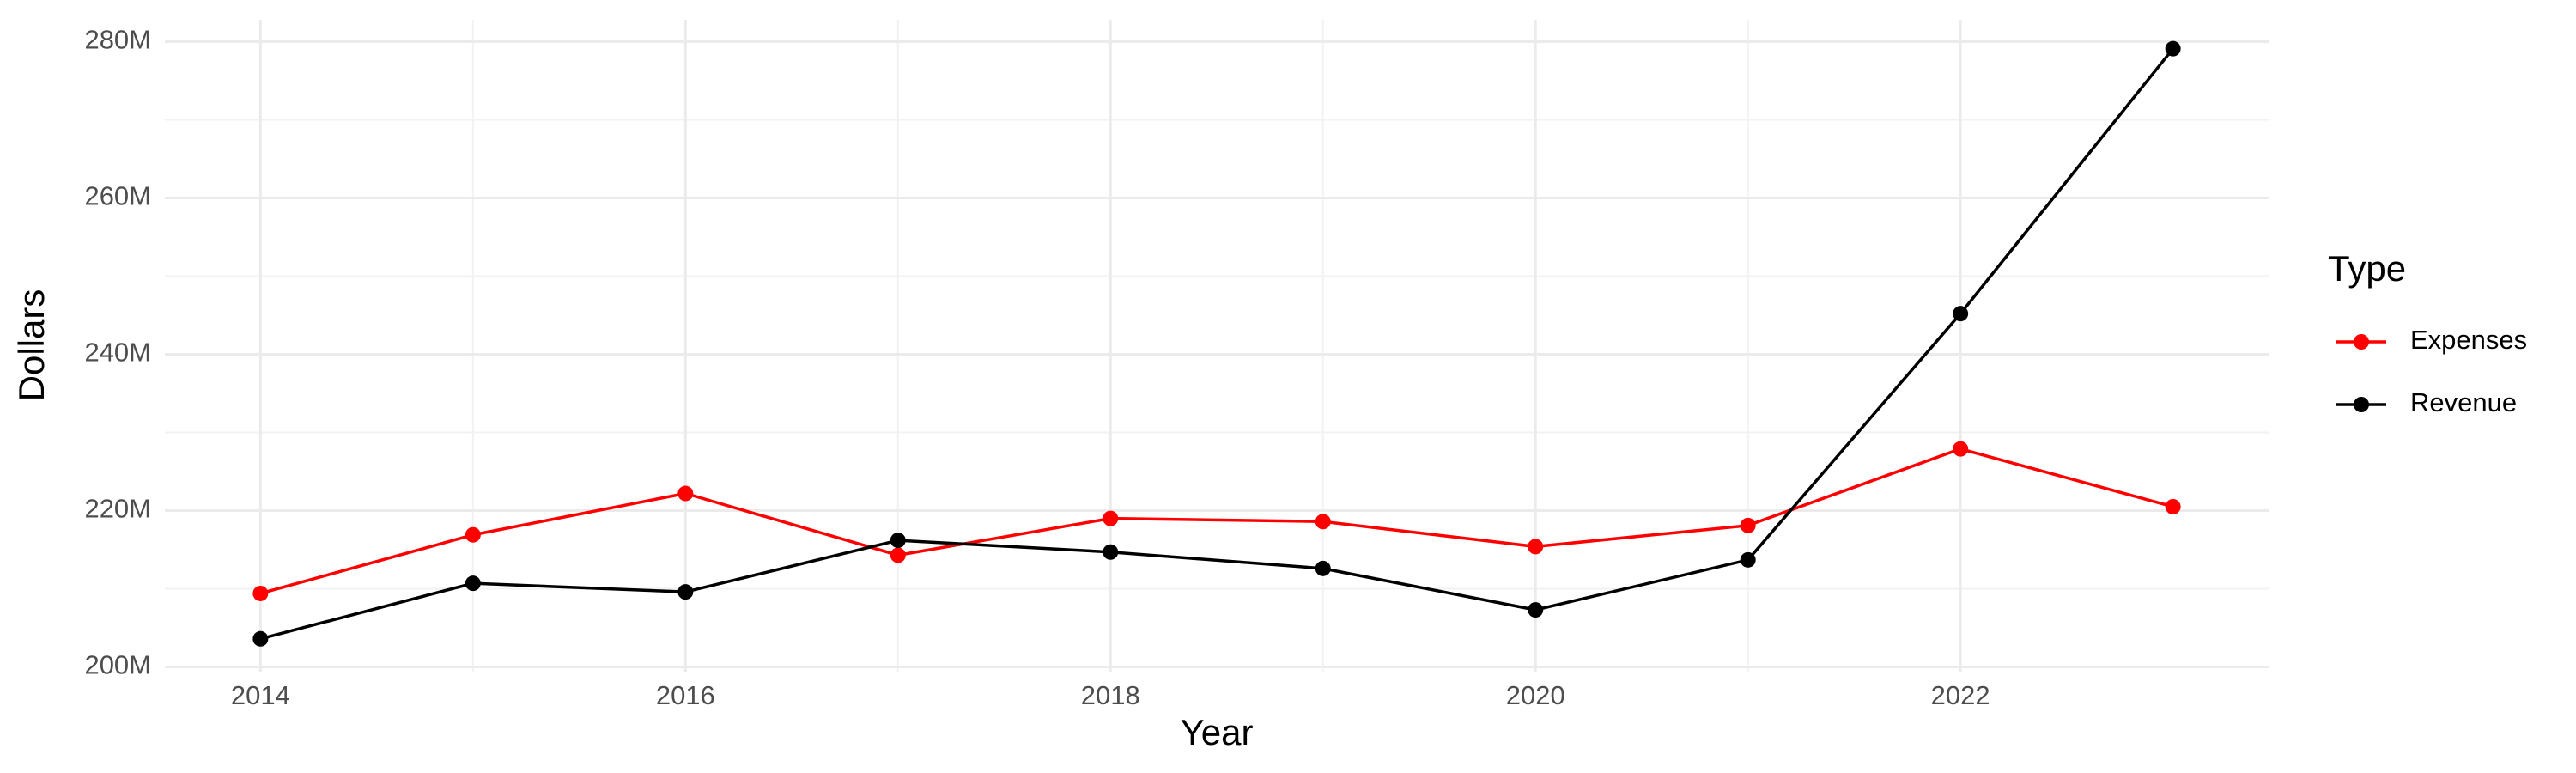 The image size is (2576, 773). I want to click on legend: Type Expenses Revenue, so click(2427, 332).